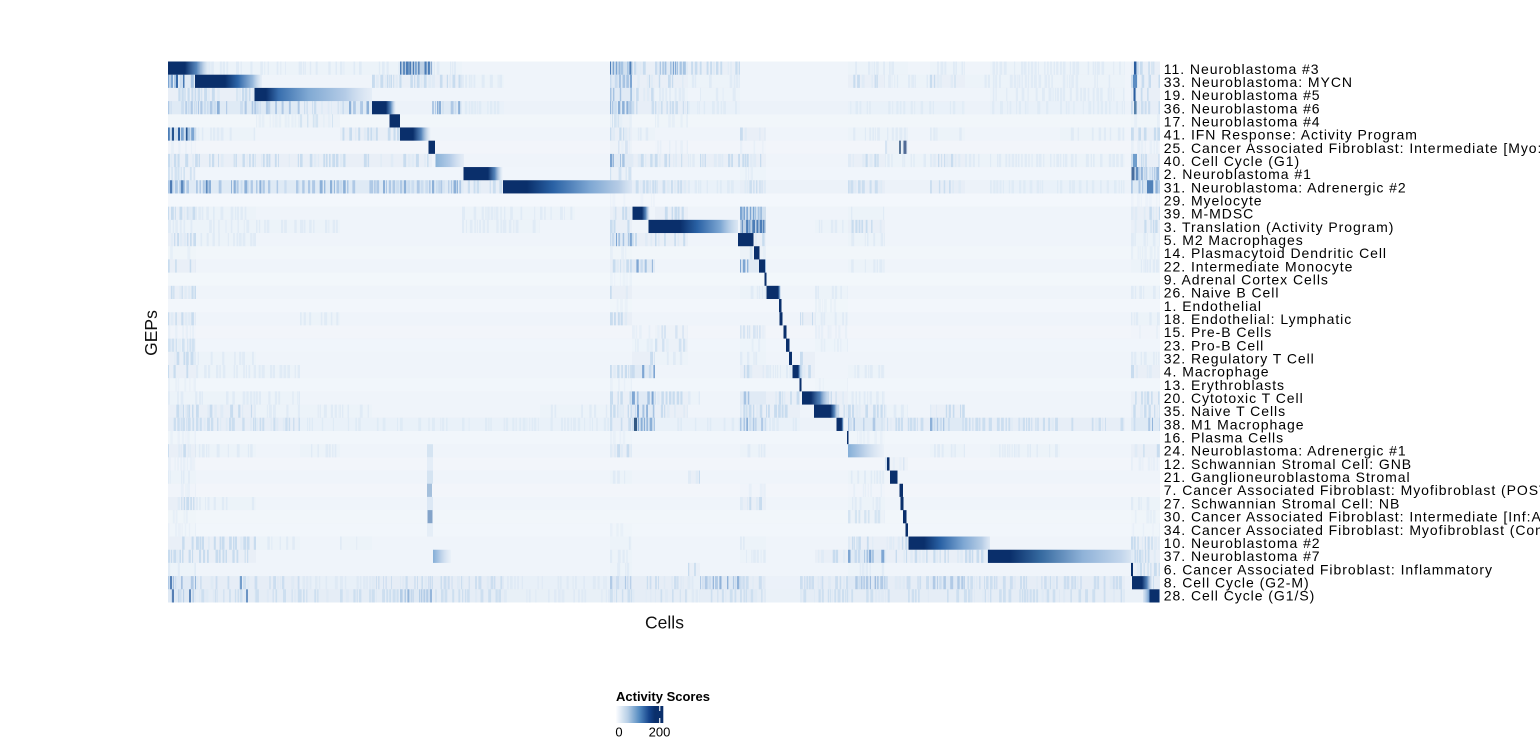 The image size is (1540, 743). What do you see at coordinates (1234, 424) in the screenshot?
I see `svg-text: 38. M1 Macrophage` at bounding box center [1234, 424].